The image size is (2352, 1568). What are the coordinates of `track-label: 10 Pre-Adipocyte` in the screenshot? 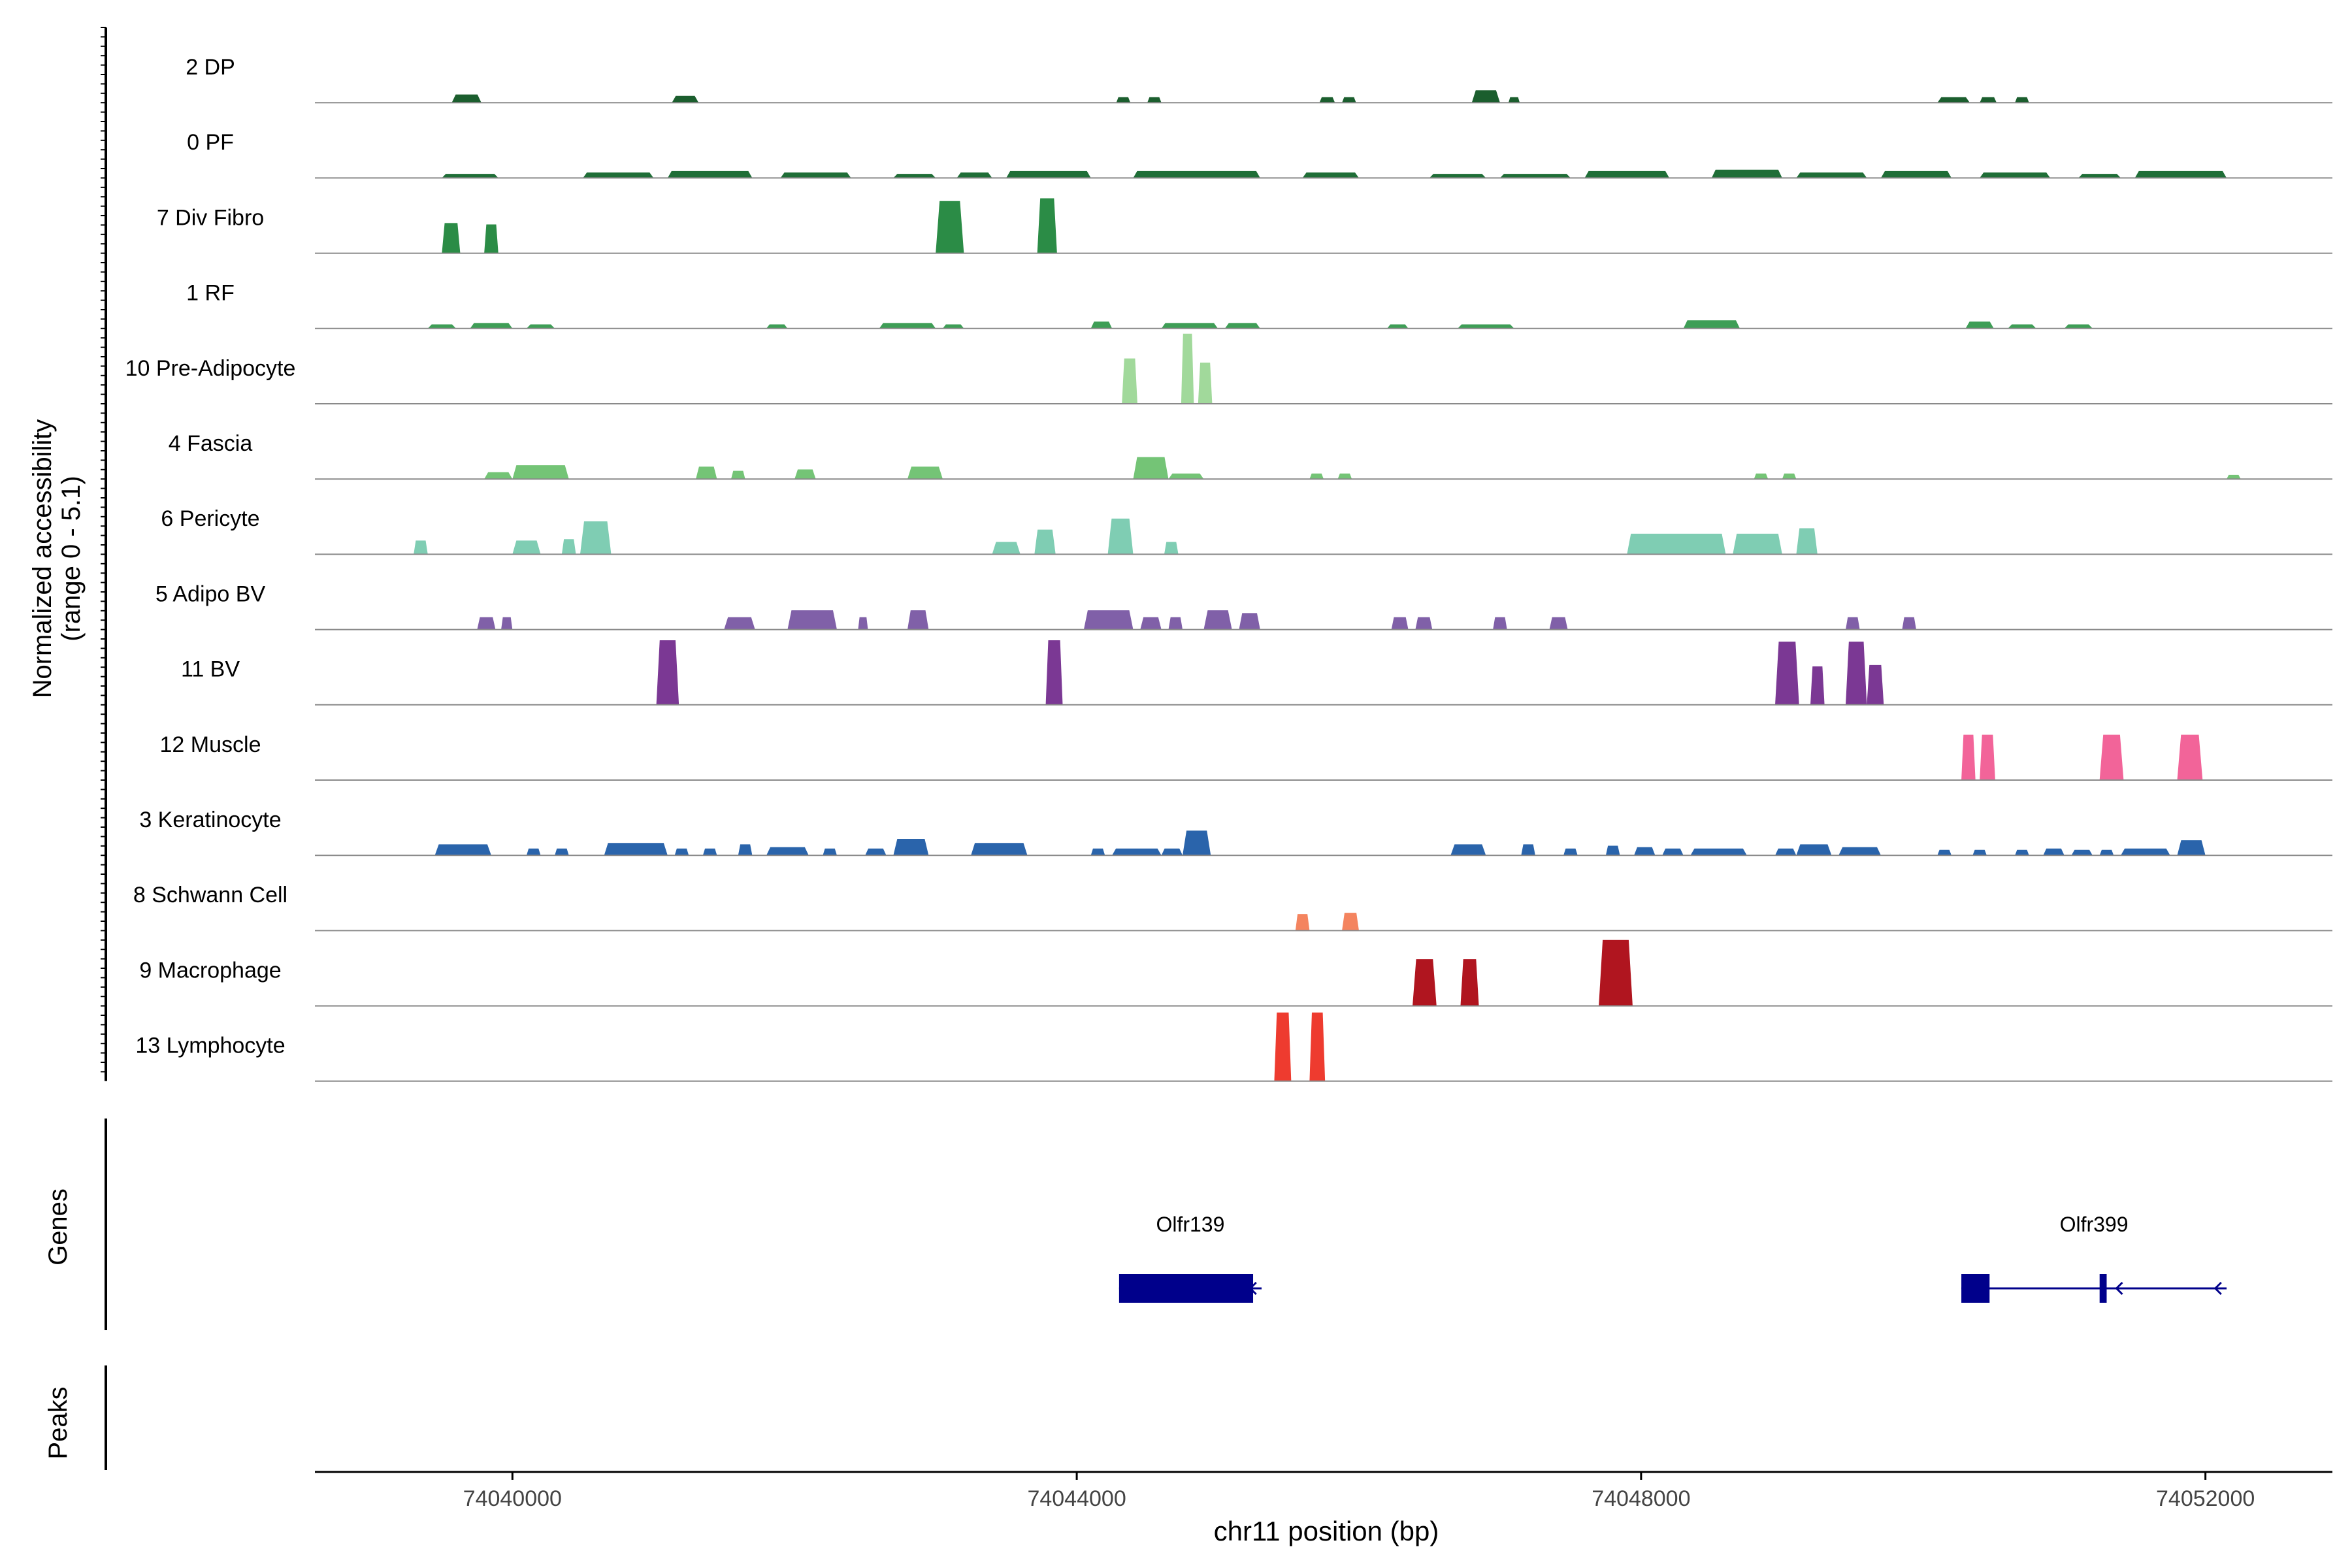 It's located at (210, 368).